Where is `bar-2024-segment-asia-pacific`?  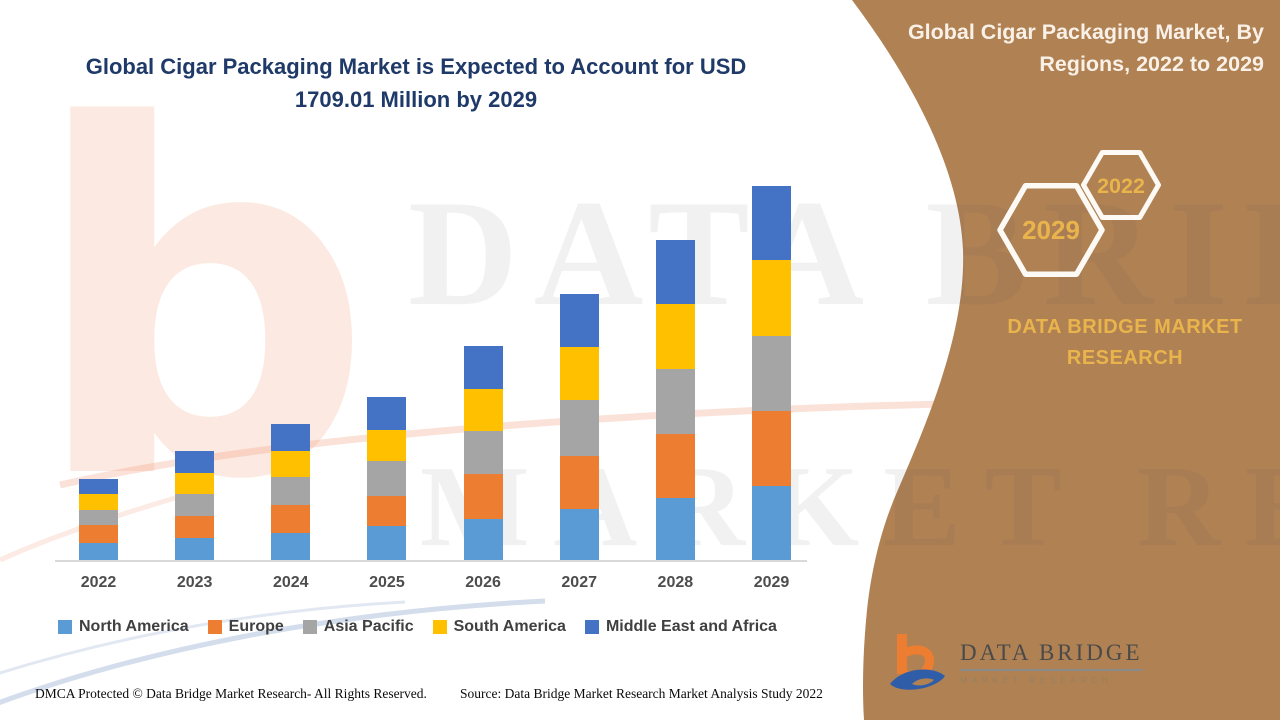
bar-2024-segment-asia-pacific is located at coordinates (291, 490).